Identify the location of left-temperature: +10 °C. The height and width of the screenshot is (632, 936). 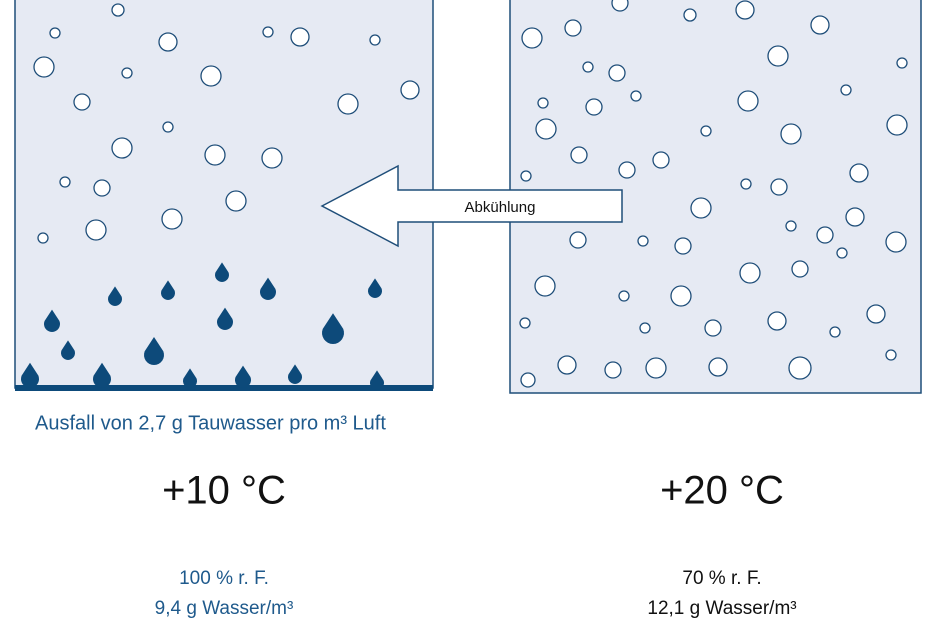
(224, 491).